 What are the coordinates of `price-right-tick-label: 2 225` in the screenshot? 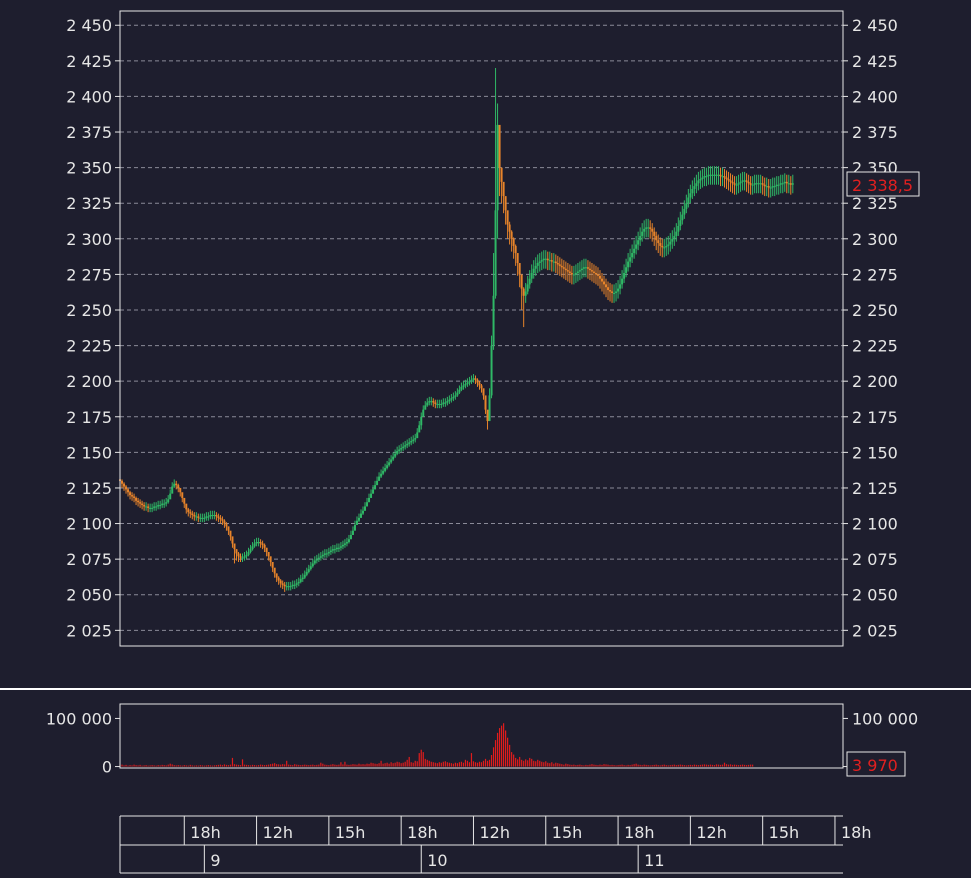 It's located at (875, 346).